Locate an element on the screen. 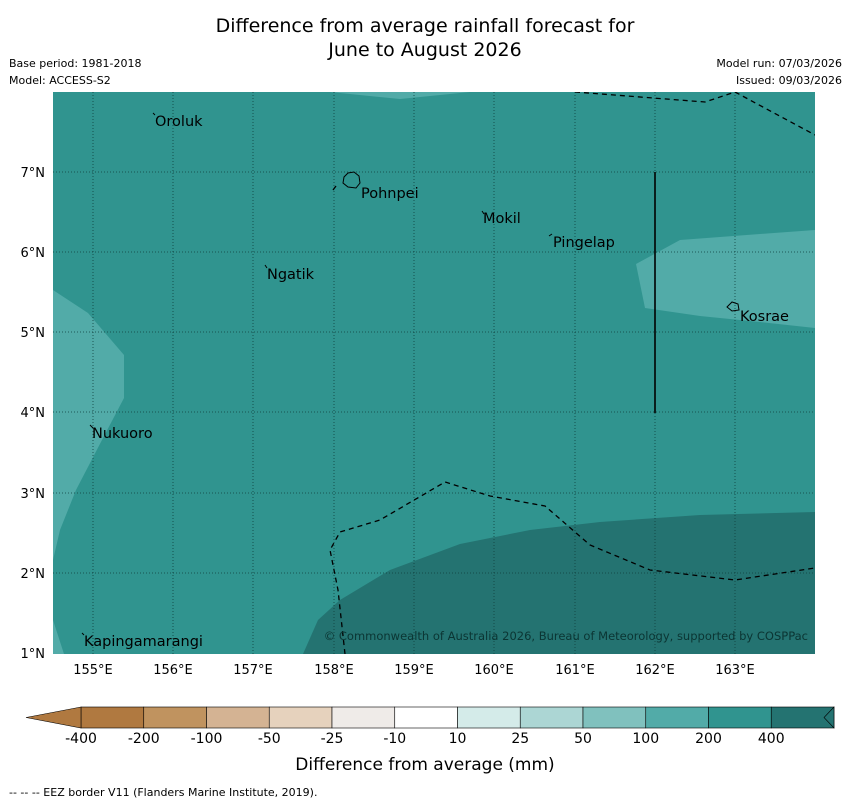 The width and height of the screenshot is (850, 804). colorbar-tick-label: 200 is located at coordinates (708, 739).